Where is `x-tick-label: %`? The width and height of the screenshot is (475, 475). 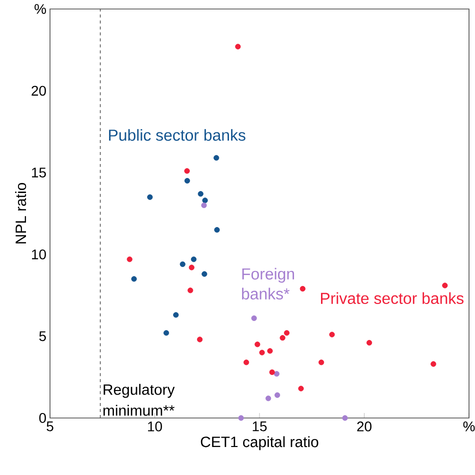
x-tick-label: % is located at coordinates (469, 427).